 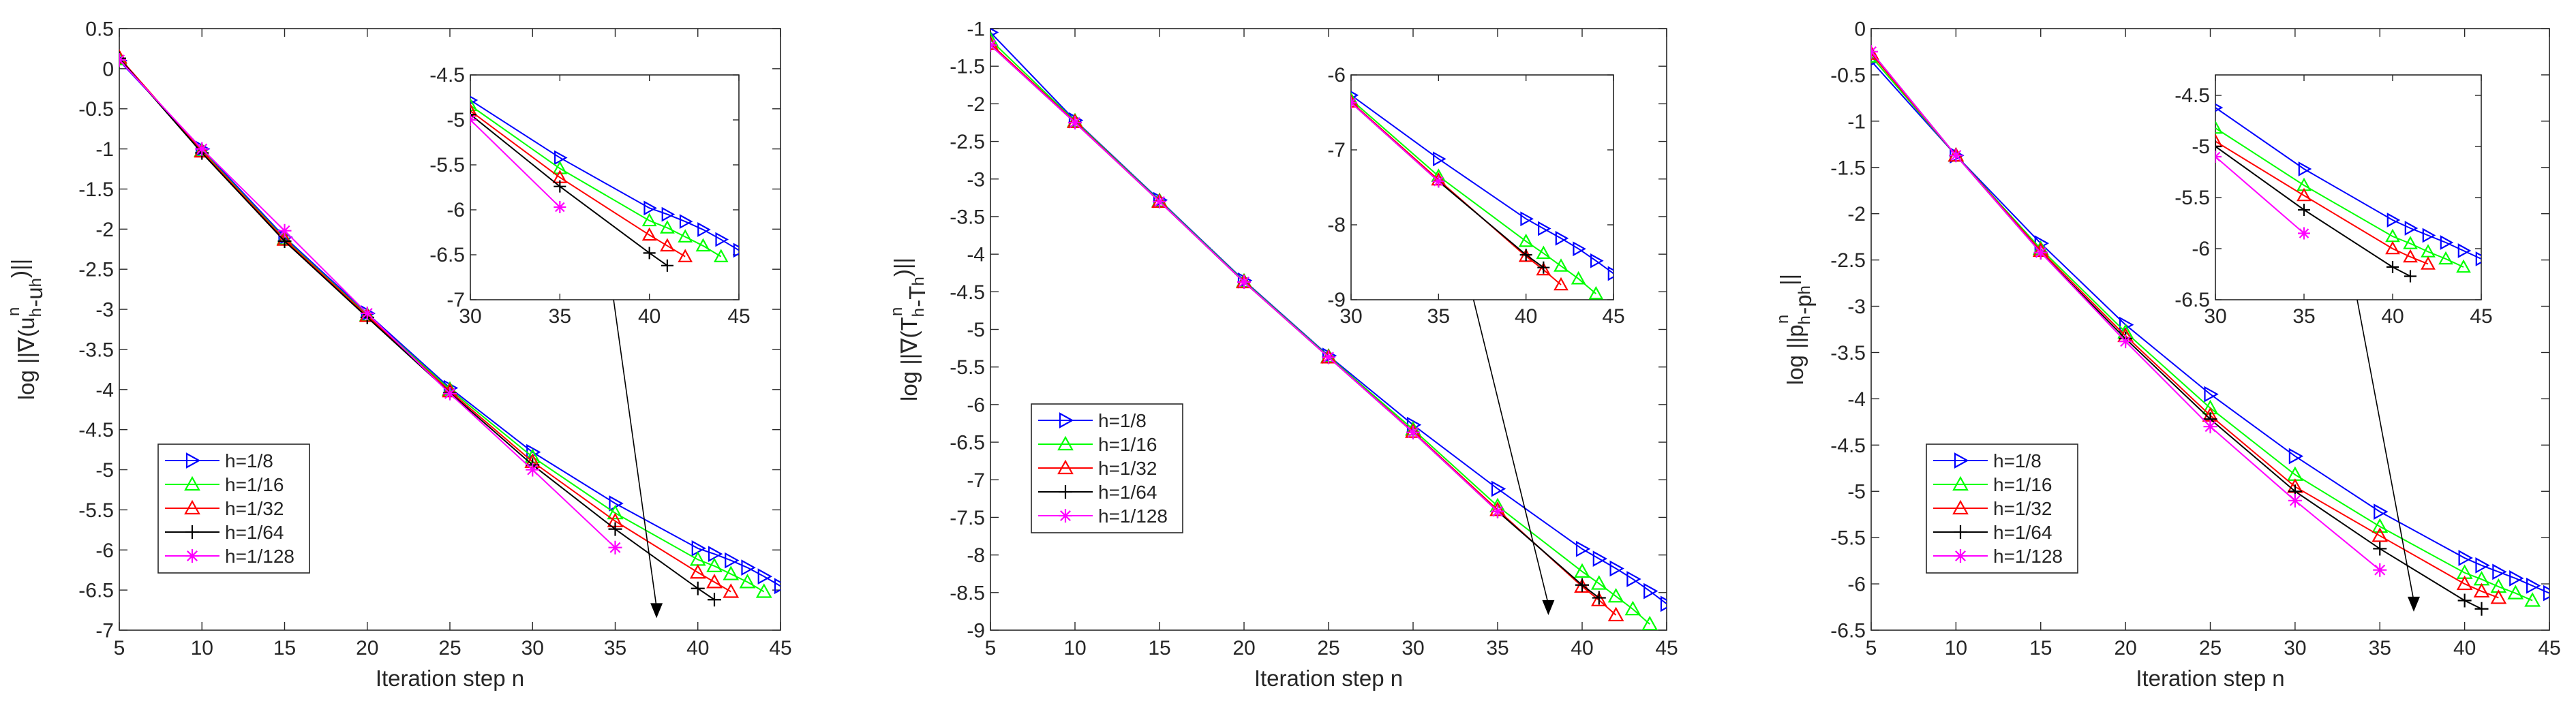 What do you see at coordinates (1796, 354) in the screenshot?
I see `y-axis-label-part: log ||p` at bounding box center [1796, 354].